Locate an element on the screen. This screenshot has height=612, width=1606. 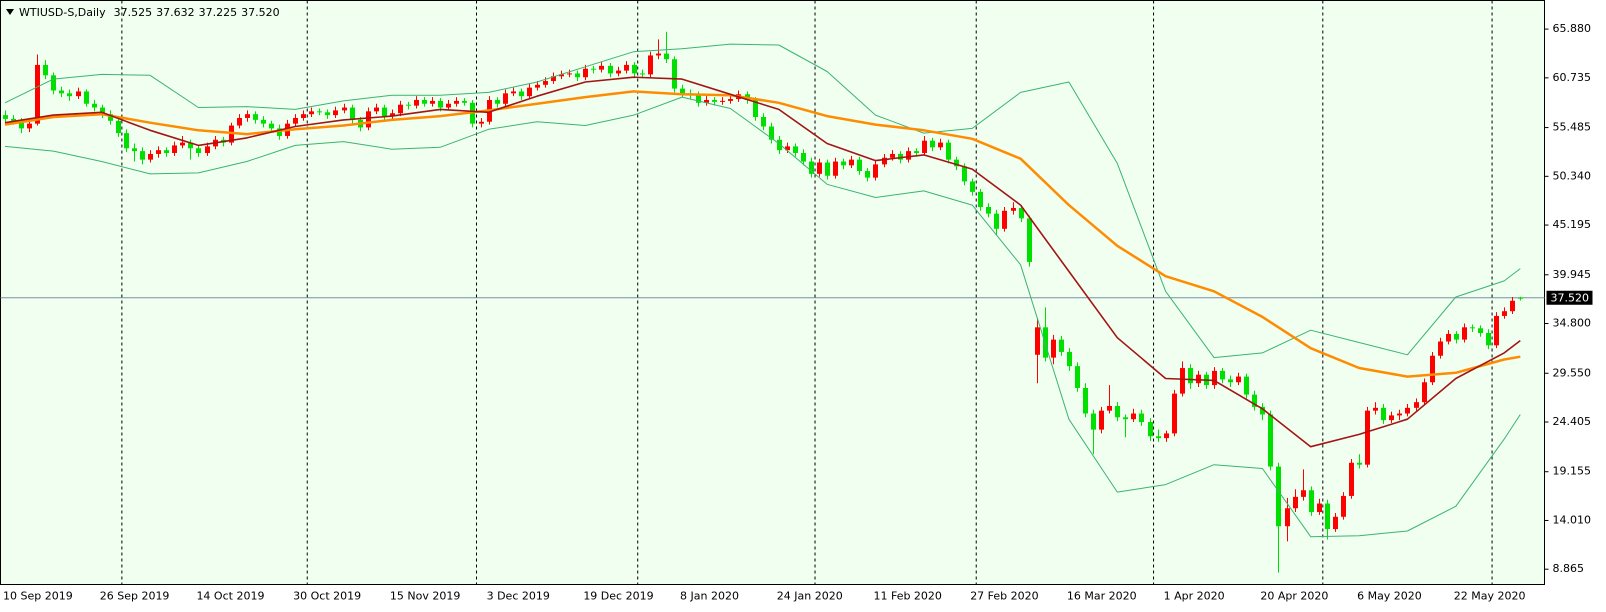
y-tick-label: 19.155 is located at coordinates (1572, 471).